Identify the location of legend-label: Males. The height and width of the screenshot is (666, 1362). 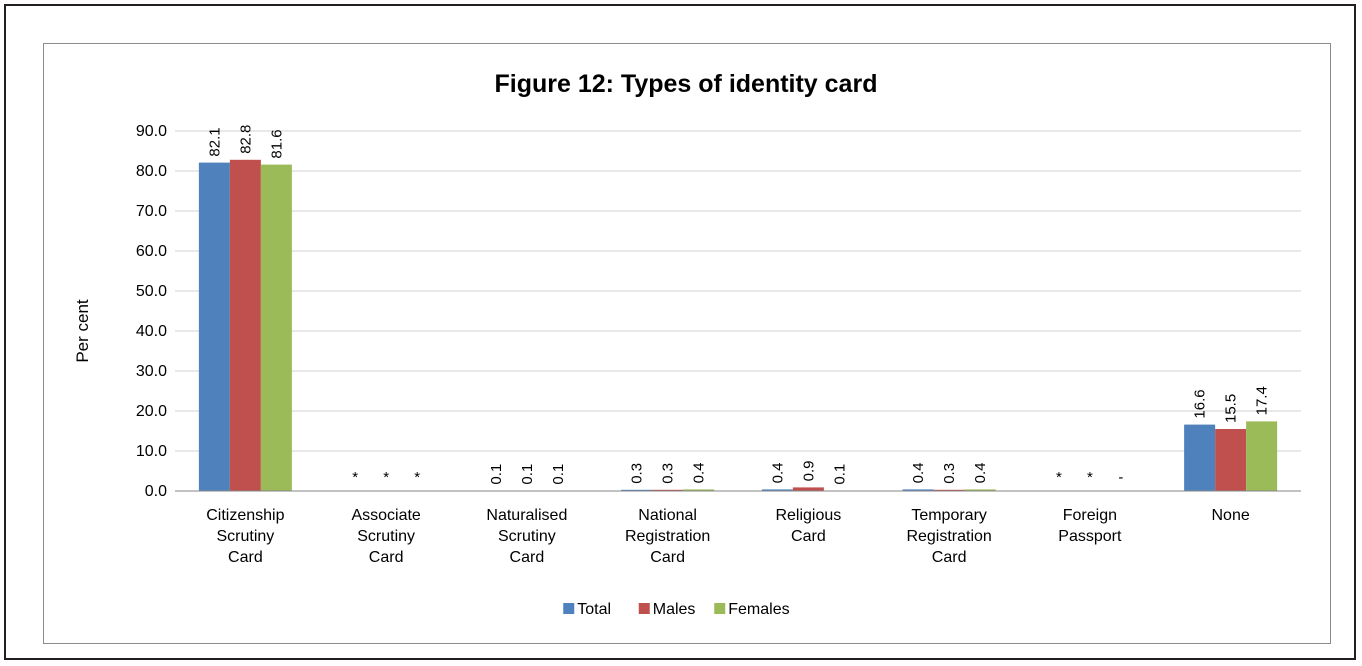
(674, 609).